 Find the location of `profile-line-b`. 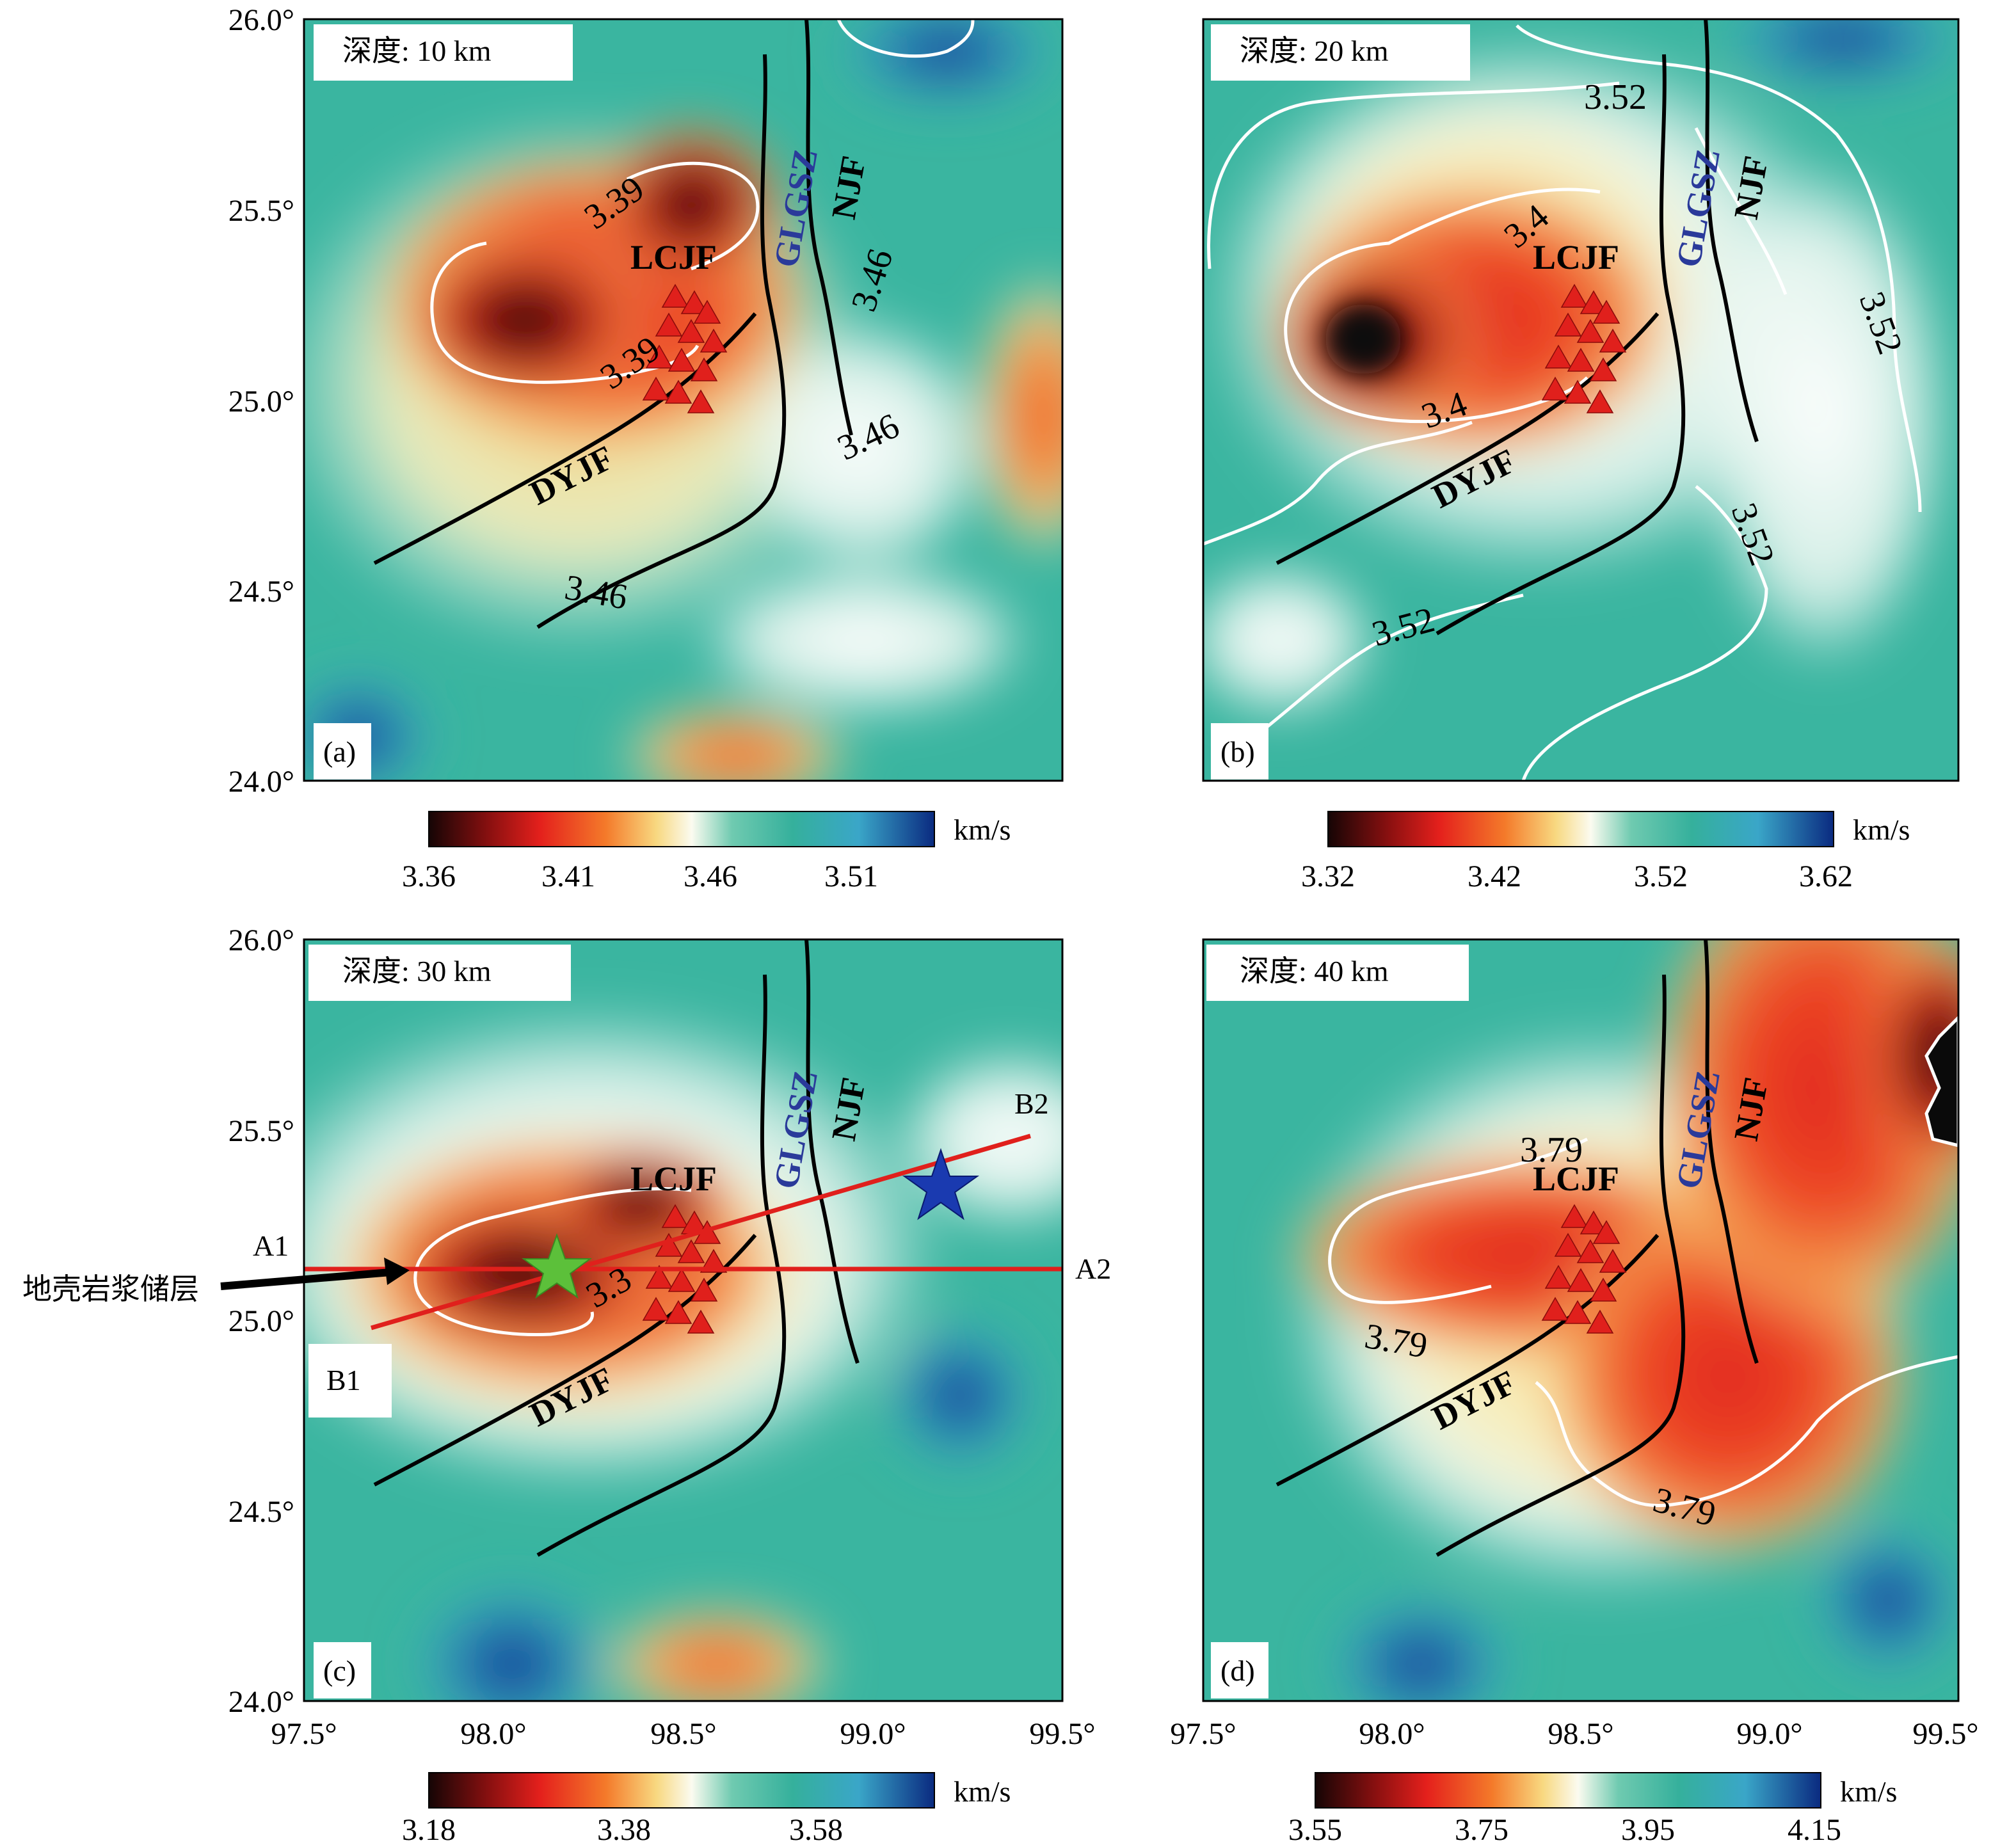

profile-line-b is located at coordinates (701, 1231).